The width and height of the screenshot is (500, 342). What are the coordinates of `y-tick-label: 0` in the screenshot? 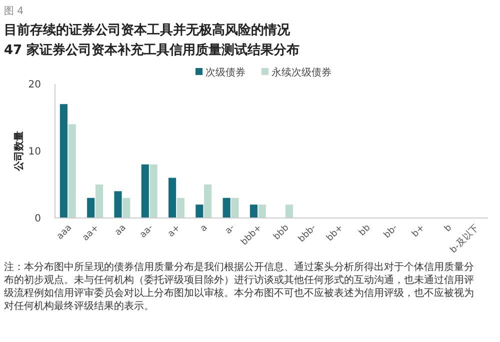 It's located at (37, 219).